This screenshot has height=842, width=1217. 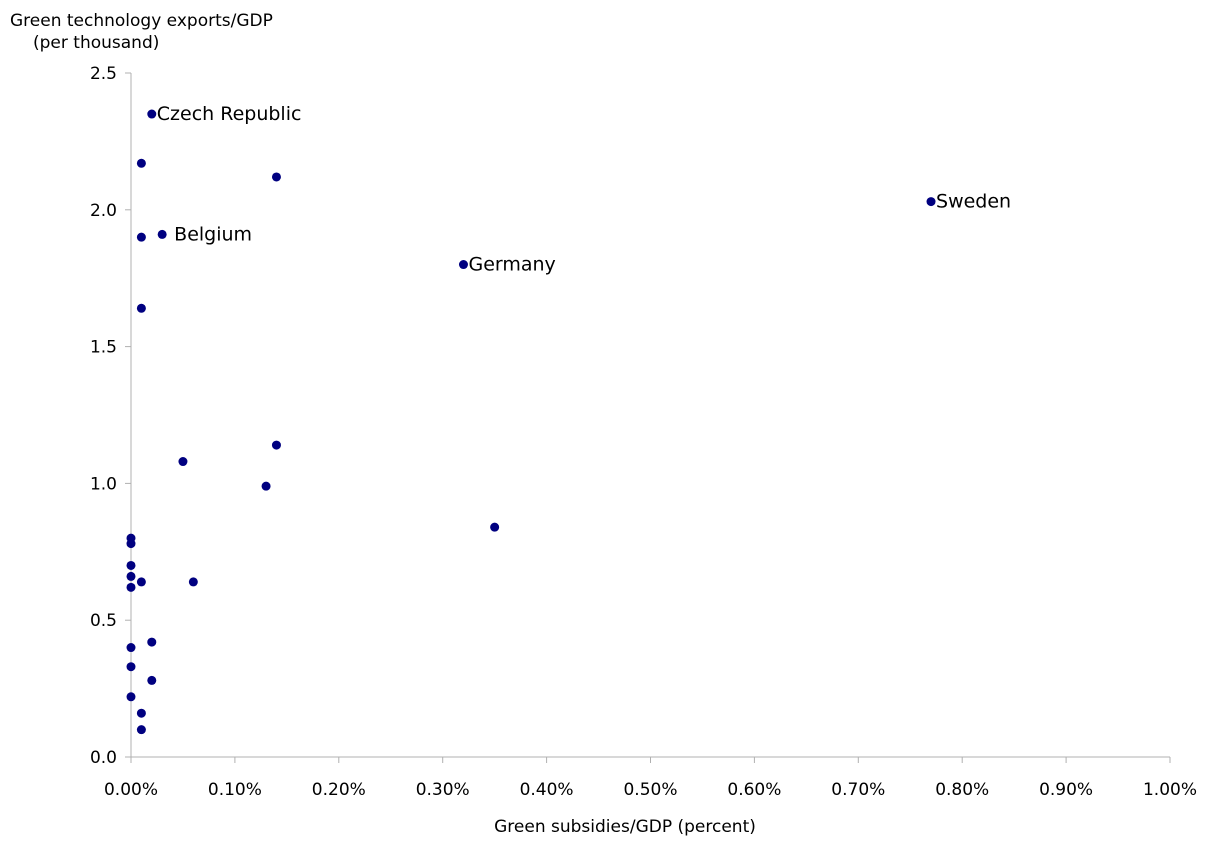 I want to click on x-axis-title: Green subsidies/GDP (percent), so click(x=625, y=827).